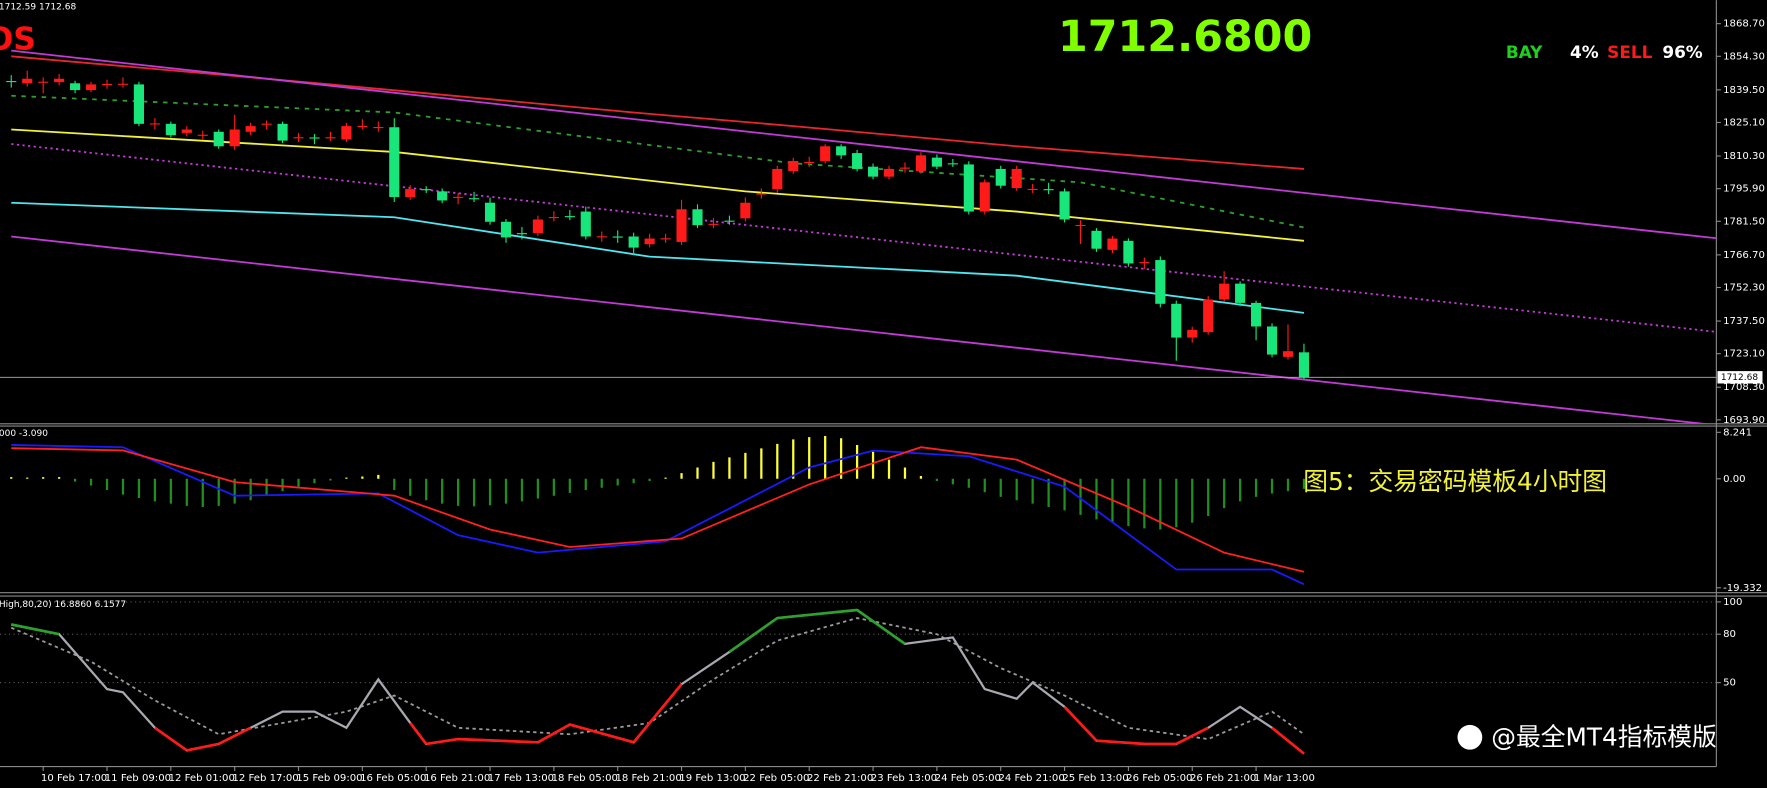 This screenshot has width=1767, height=788. I want to click on y-tick-label: 80, so click(1729, 634).